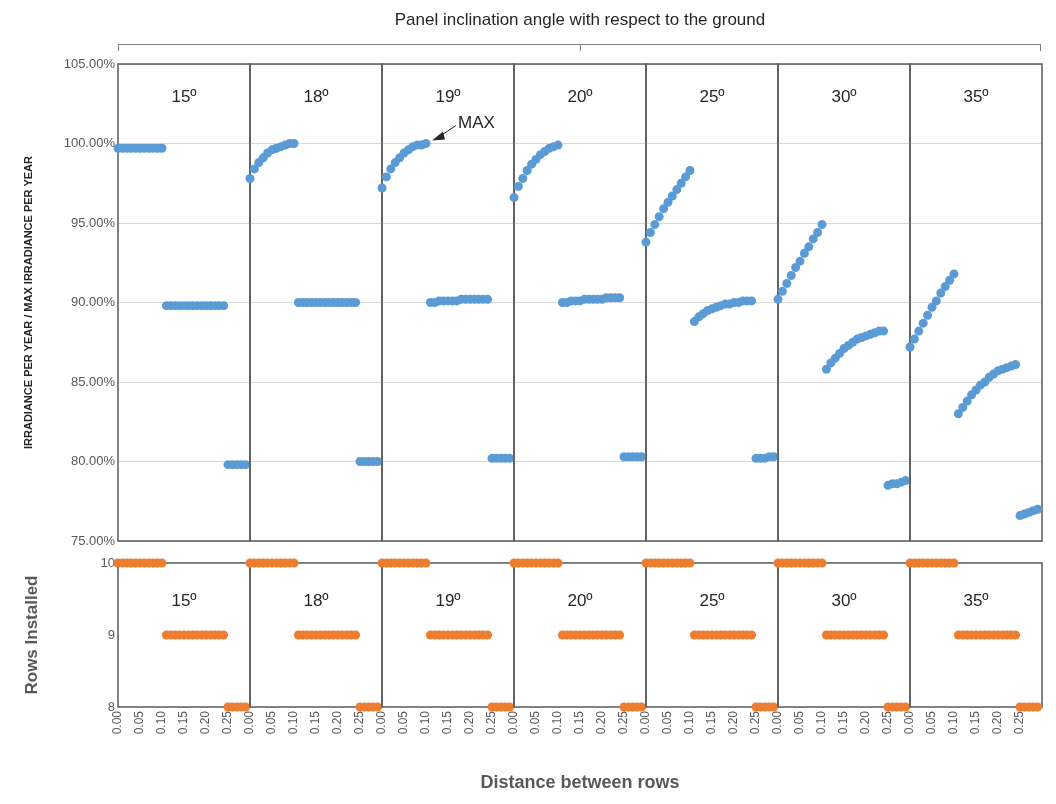 The height and width of the screenshot is (804, 1056). I want to click on y-tick-label: 105.00%, so click(89, 63).